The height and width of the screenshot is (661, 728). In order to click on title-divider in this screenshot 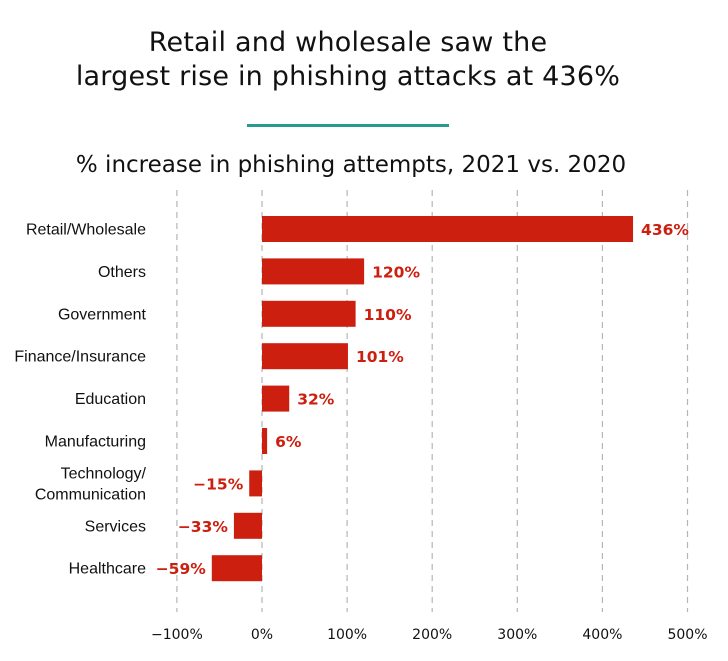, I will do `click(348, 125)`.